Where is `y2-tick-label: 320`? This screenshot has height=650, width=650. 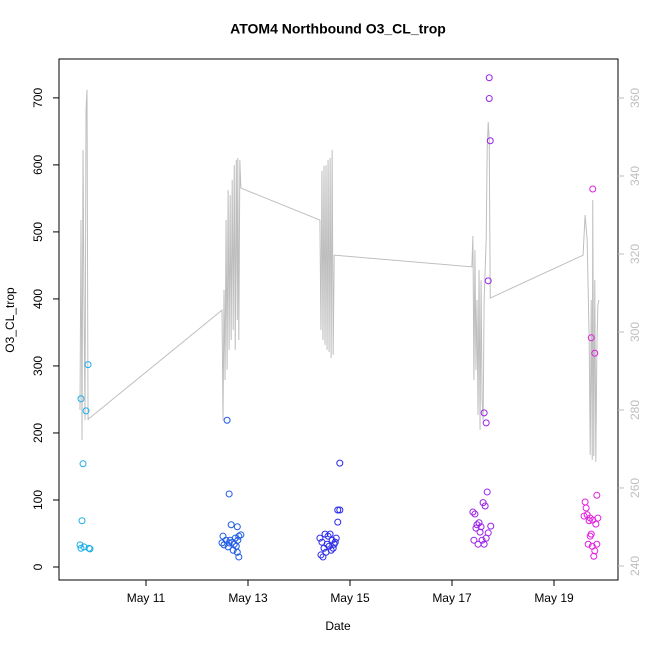 y2-tick-label: 320 is located at coordinates (635, 254).